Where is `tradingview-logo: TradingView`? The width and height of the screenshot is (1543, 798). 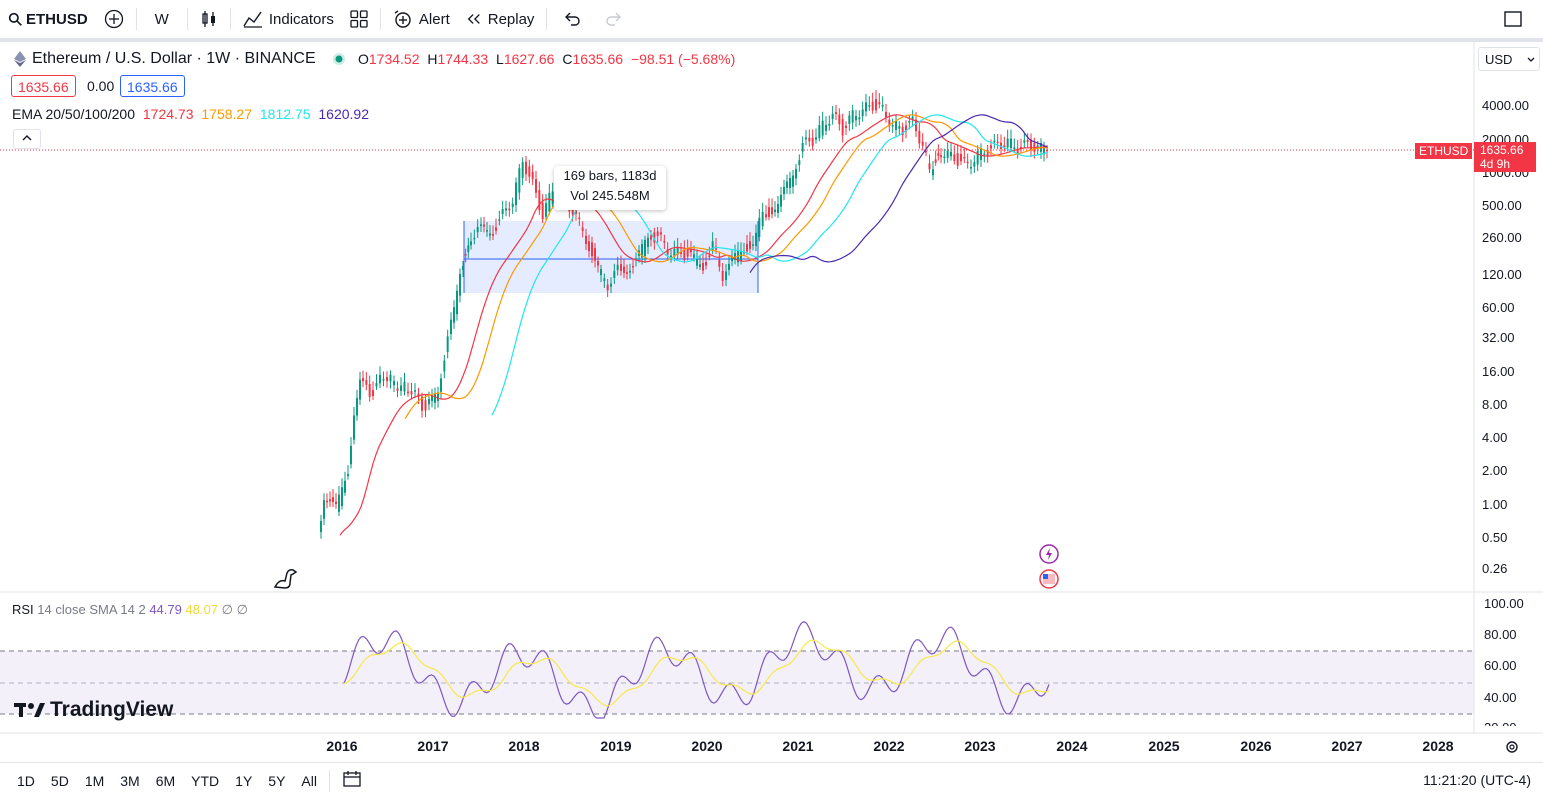 tradingview-logo: TradingView is located at coordinates (93, 710).